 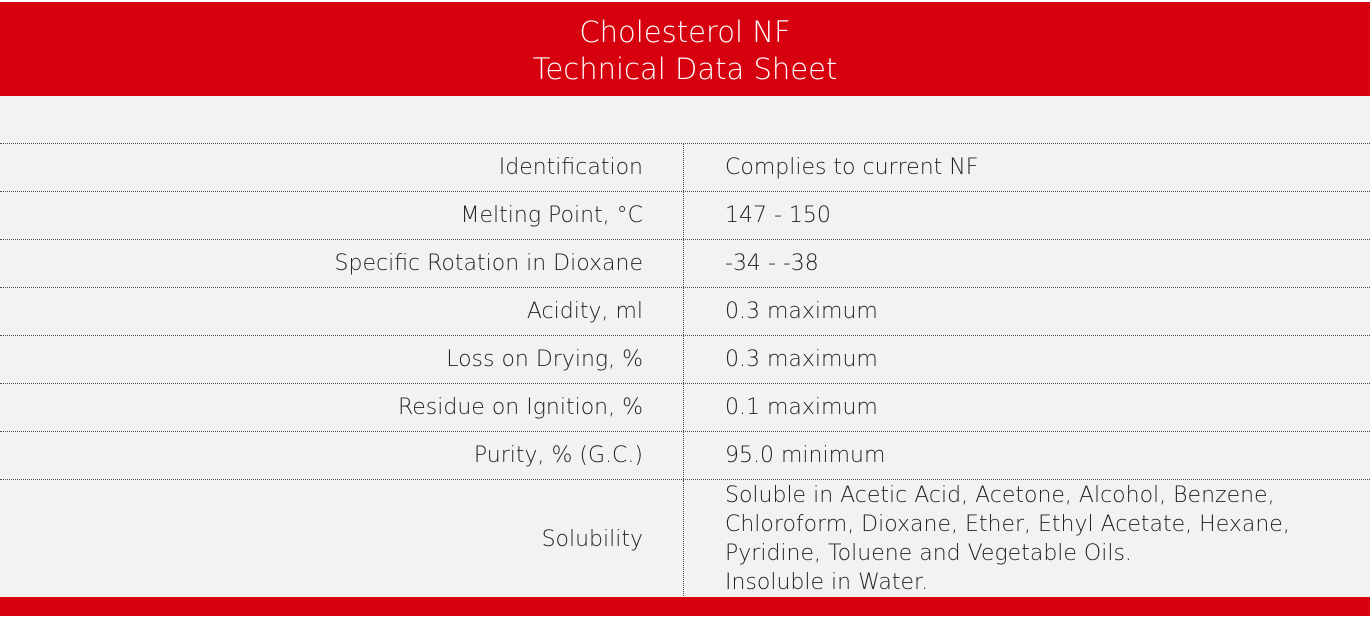 I want to click on spec-label: Specific Rotation in Dioxane, so click(x=342, y=263).